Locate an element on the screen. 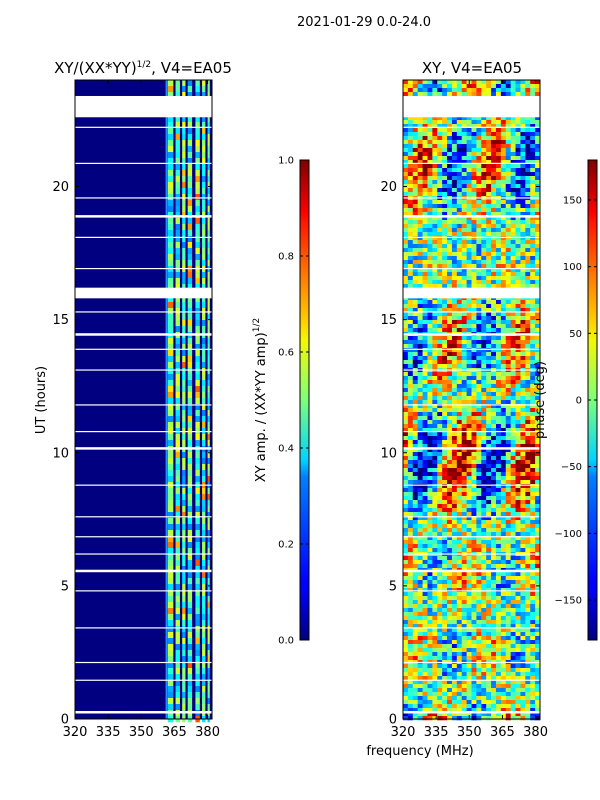 The image size is (600, 800). y-tick-label: 15 is located at coordinates (60, 320).